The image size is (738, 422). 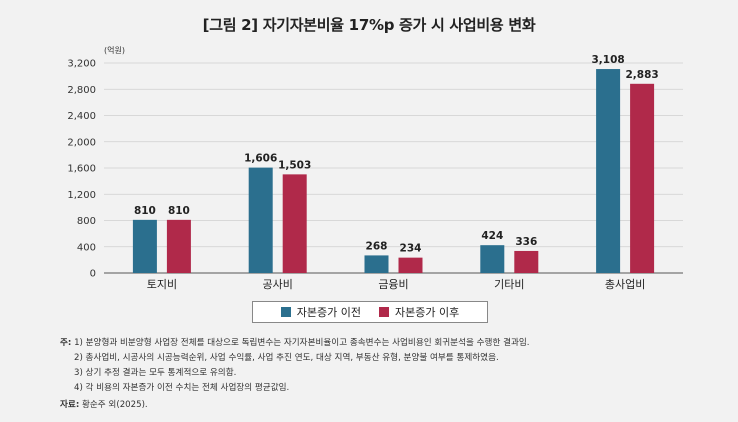 What do you see at coordinates (377, 246) in the screenshot?
I see `value-label: 268` at bounding box center [377, 246].